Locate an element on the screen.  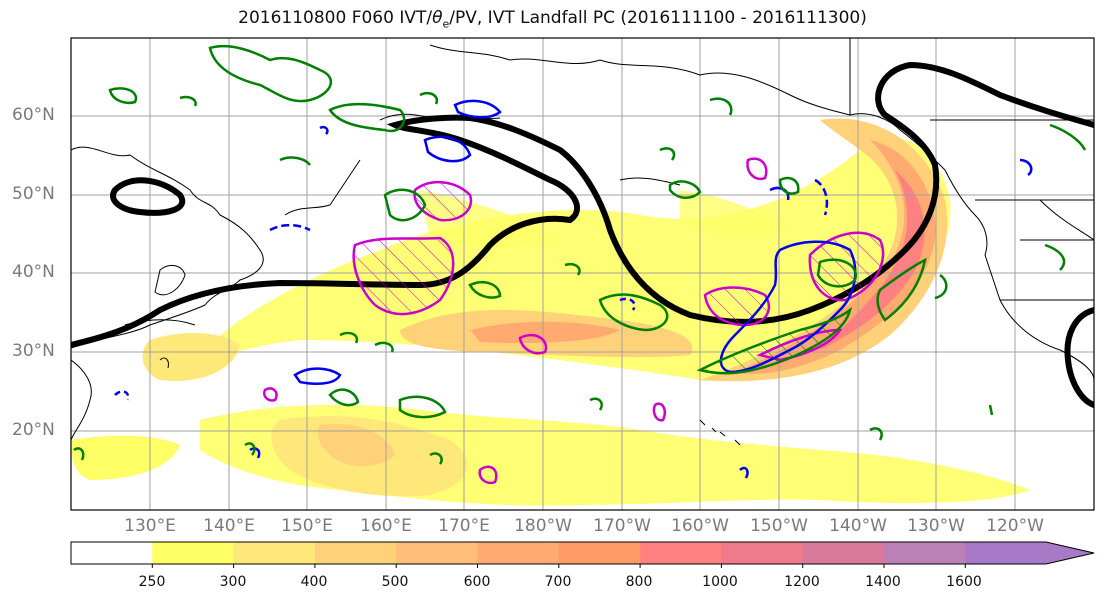
colorbar-tick-1400: 1400 is located at coordinates (883, 582).